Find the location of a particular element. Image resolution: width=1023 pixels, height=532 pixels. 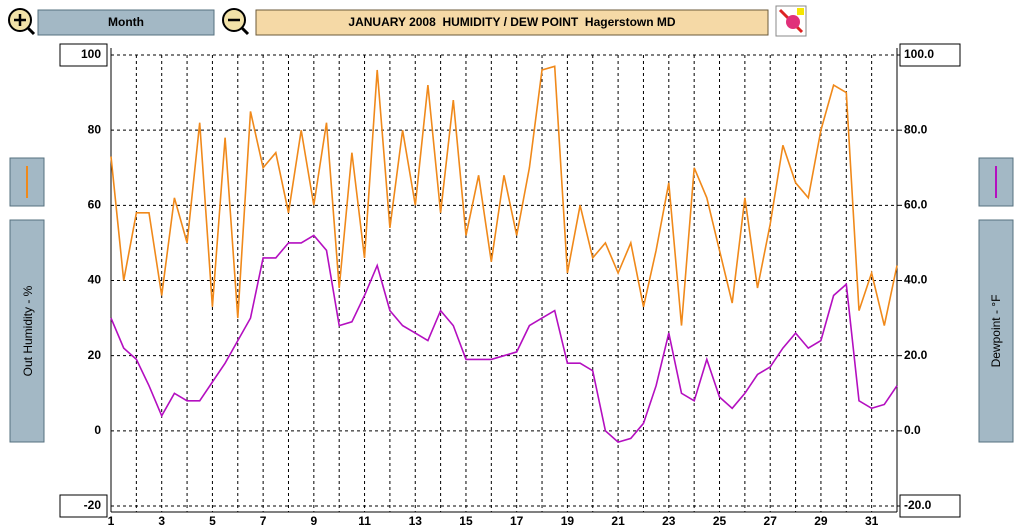

x-tick-label: 15 is located at coordinates (466, 521).